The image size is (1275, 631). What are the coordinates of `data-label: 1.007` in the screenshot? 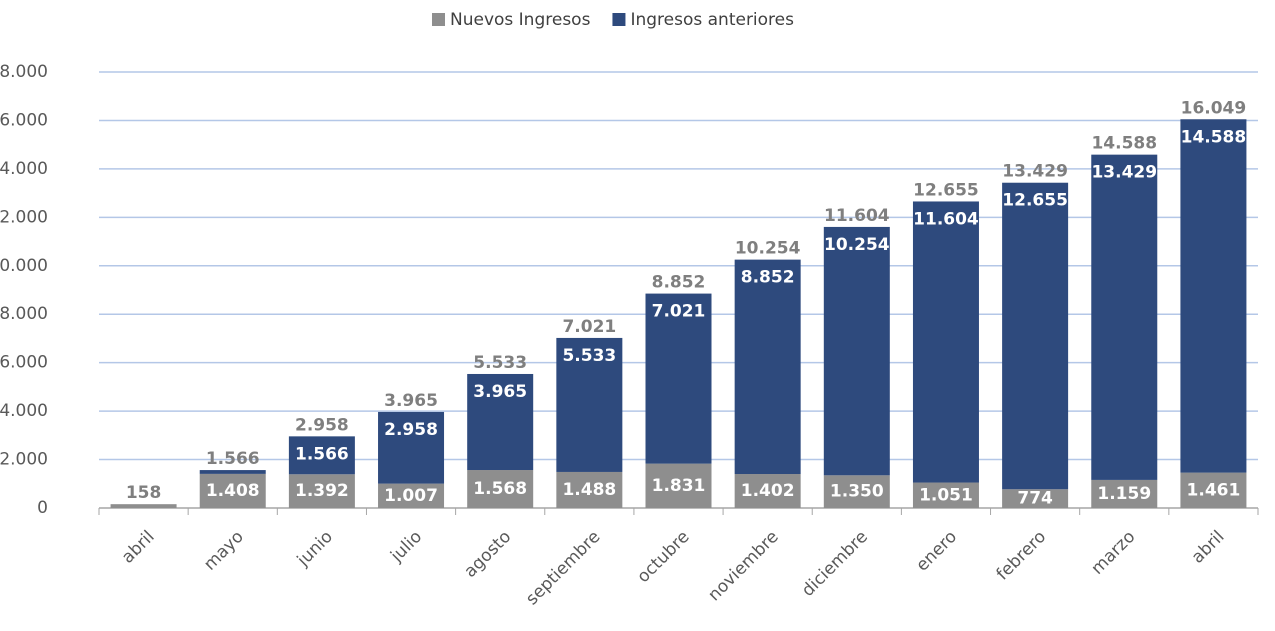 It's located at (411, 496).